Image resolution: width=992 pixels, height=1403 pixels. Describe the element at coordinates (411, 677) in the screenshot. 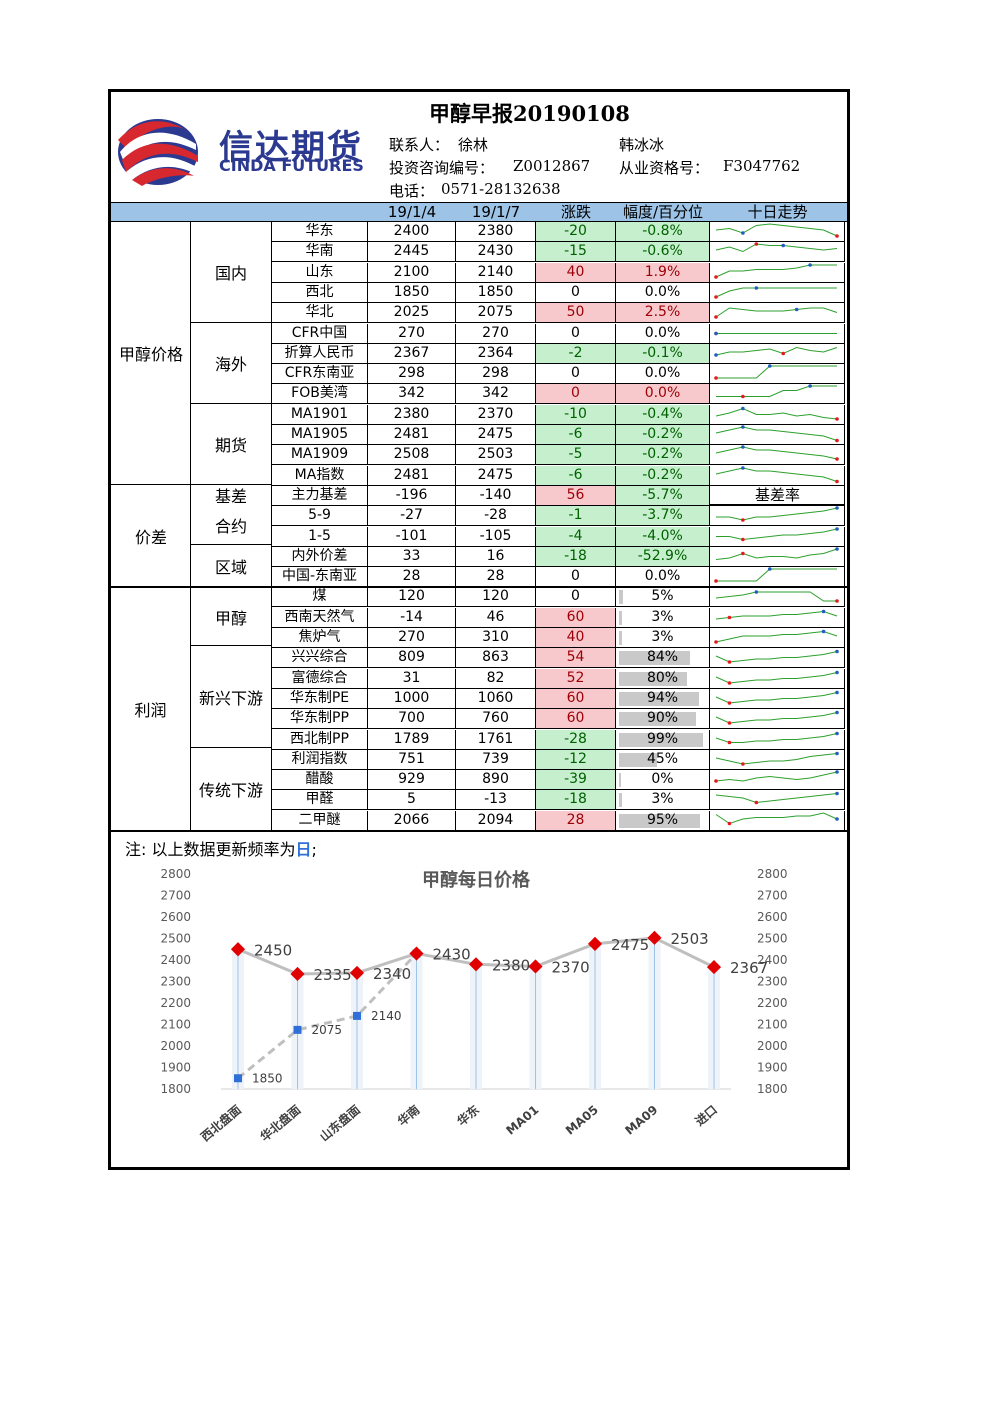

I see `cell-text: 31` at that location.